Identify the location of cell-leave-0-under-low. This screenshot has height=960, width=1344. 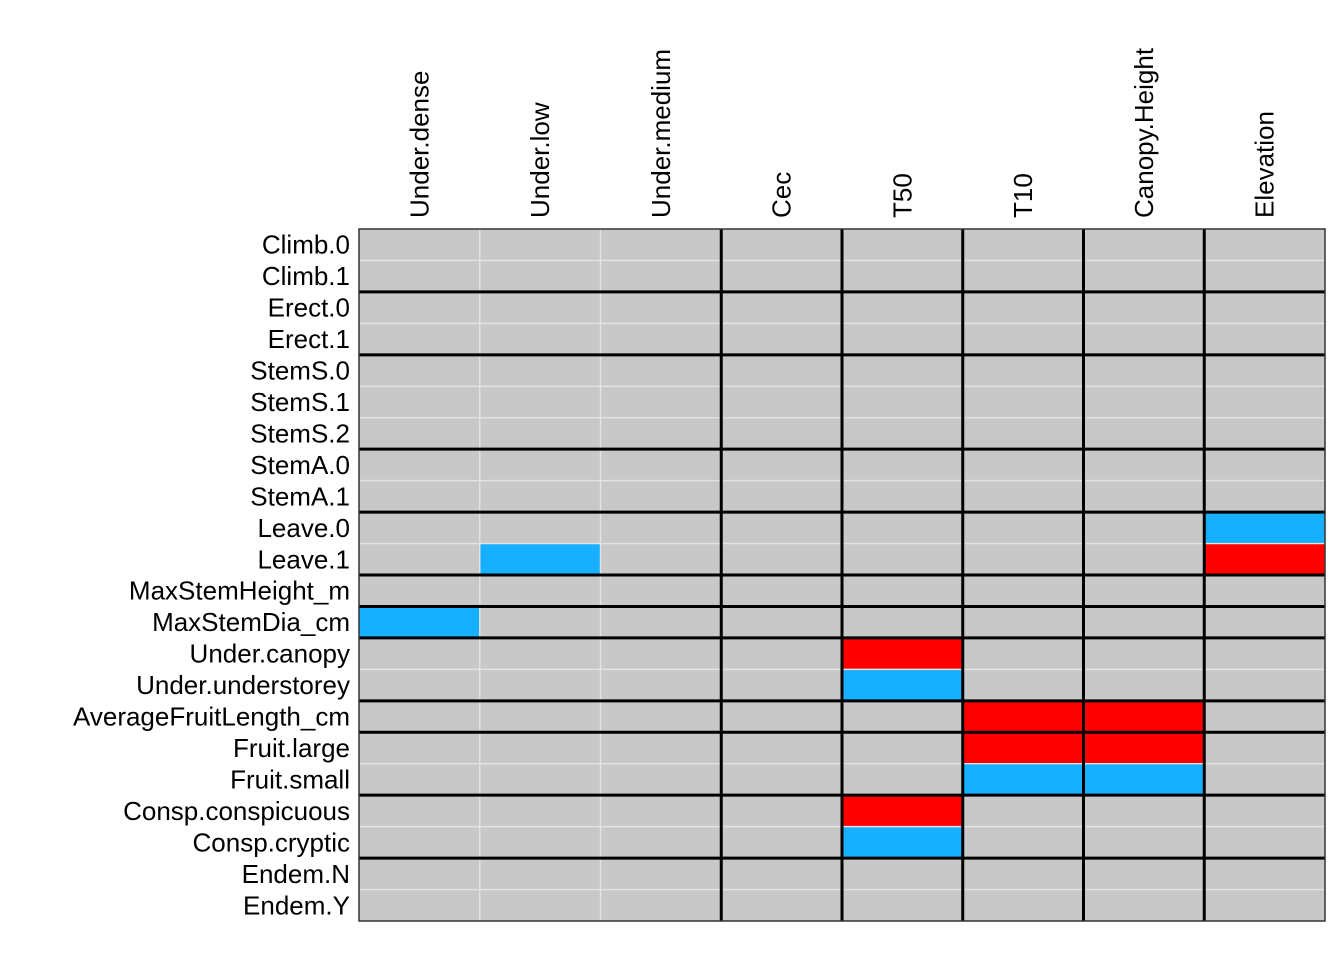
(540, 528).